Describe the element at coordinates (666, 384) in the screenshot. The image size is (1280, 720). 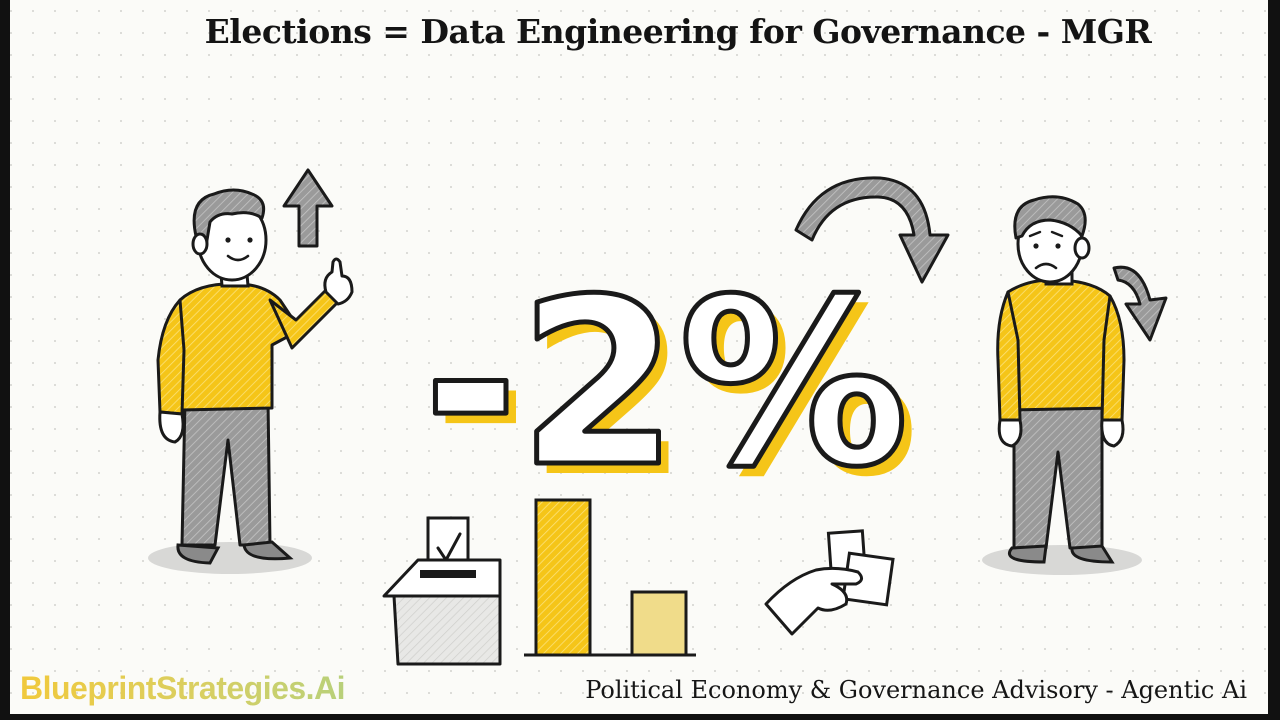
I see `headline-value: -2%` at that location.